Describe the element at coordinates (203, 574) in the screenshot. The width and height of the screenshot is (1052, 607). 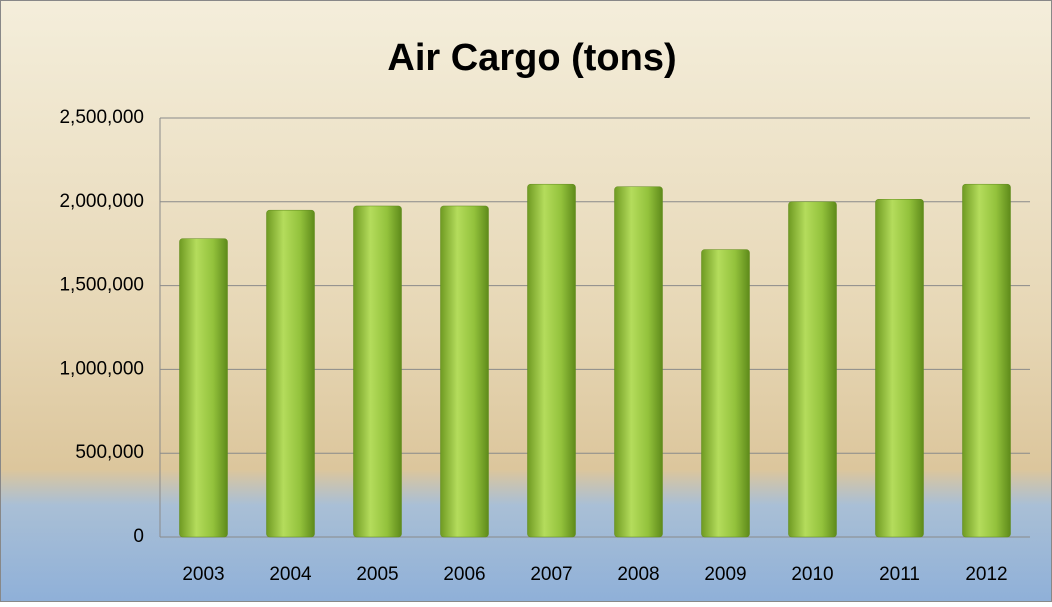
I see `x-tick-label: 2003` at that location.